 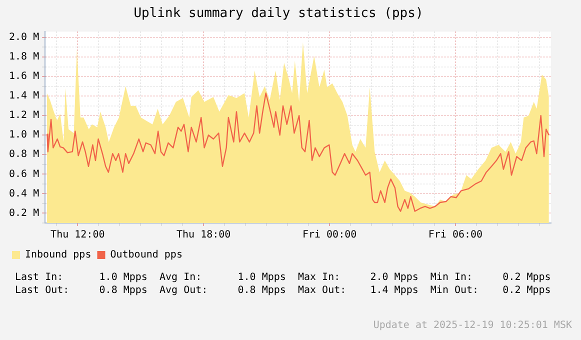 I want to click on x-tick-label: Thu 12:00, so click(x=77, y=235).